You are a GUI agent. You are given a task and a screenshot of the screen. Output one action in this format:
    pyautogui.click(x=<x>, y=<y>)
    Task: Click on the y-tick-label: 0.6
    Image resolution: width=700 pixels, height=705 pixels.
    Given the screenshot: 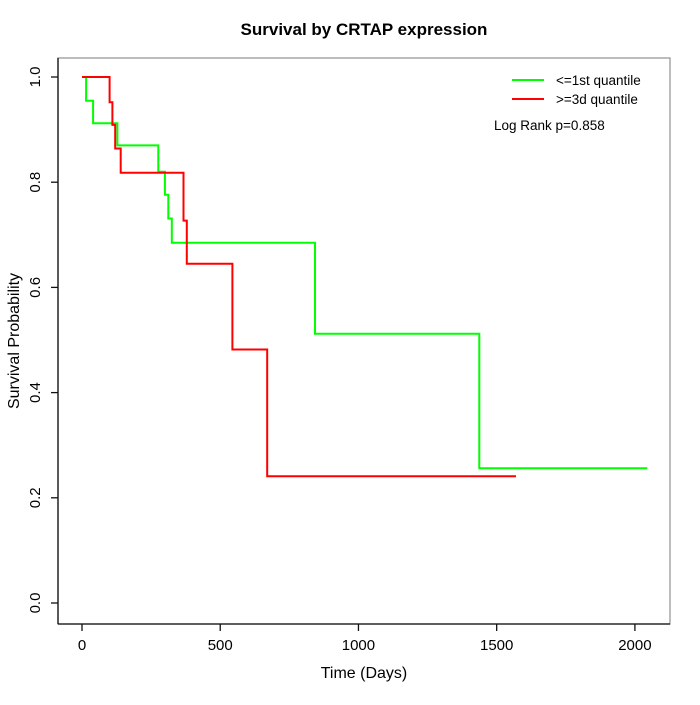 What is the action you would take?
    pyautogui.click(x=35, y=287)
    